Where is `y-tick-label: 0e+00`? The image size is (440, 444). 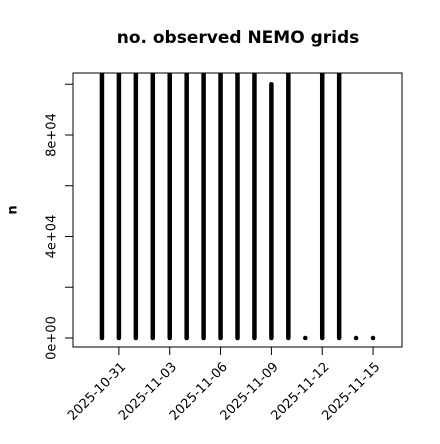 y-tick-label: 0e+00 is located at coordinates (52, 338).